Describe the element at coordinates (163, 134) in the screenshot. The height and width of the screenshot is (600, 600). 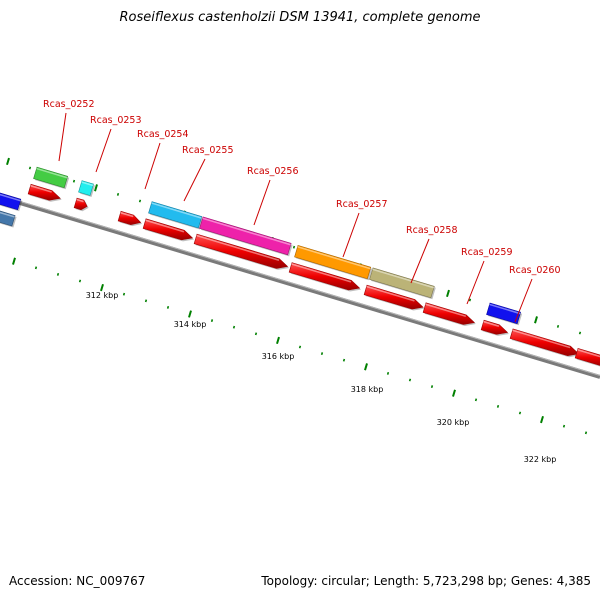
I see `gene-label: Rcas_0254` at that location.